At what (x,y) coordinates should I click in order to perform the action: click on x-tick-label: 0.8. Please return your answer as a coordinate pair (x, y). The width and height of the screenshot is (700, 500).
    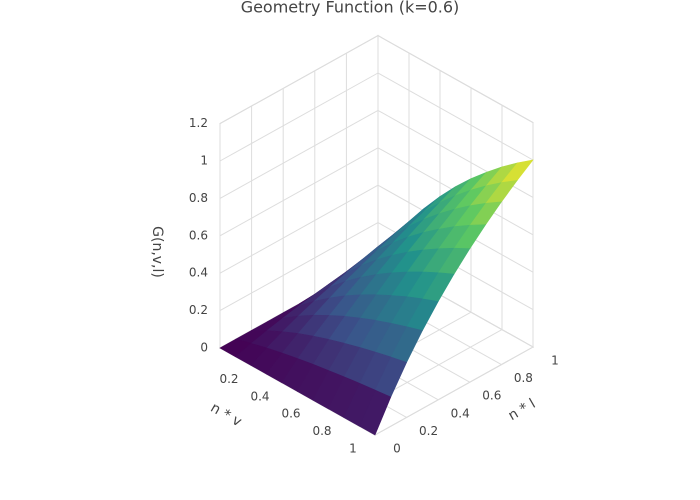
    Looking at the image, I should click on (321, 431).